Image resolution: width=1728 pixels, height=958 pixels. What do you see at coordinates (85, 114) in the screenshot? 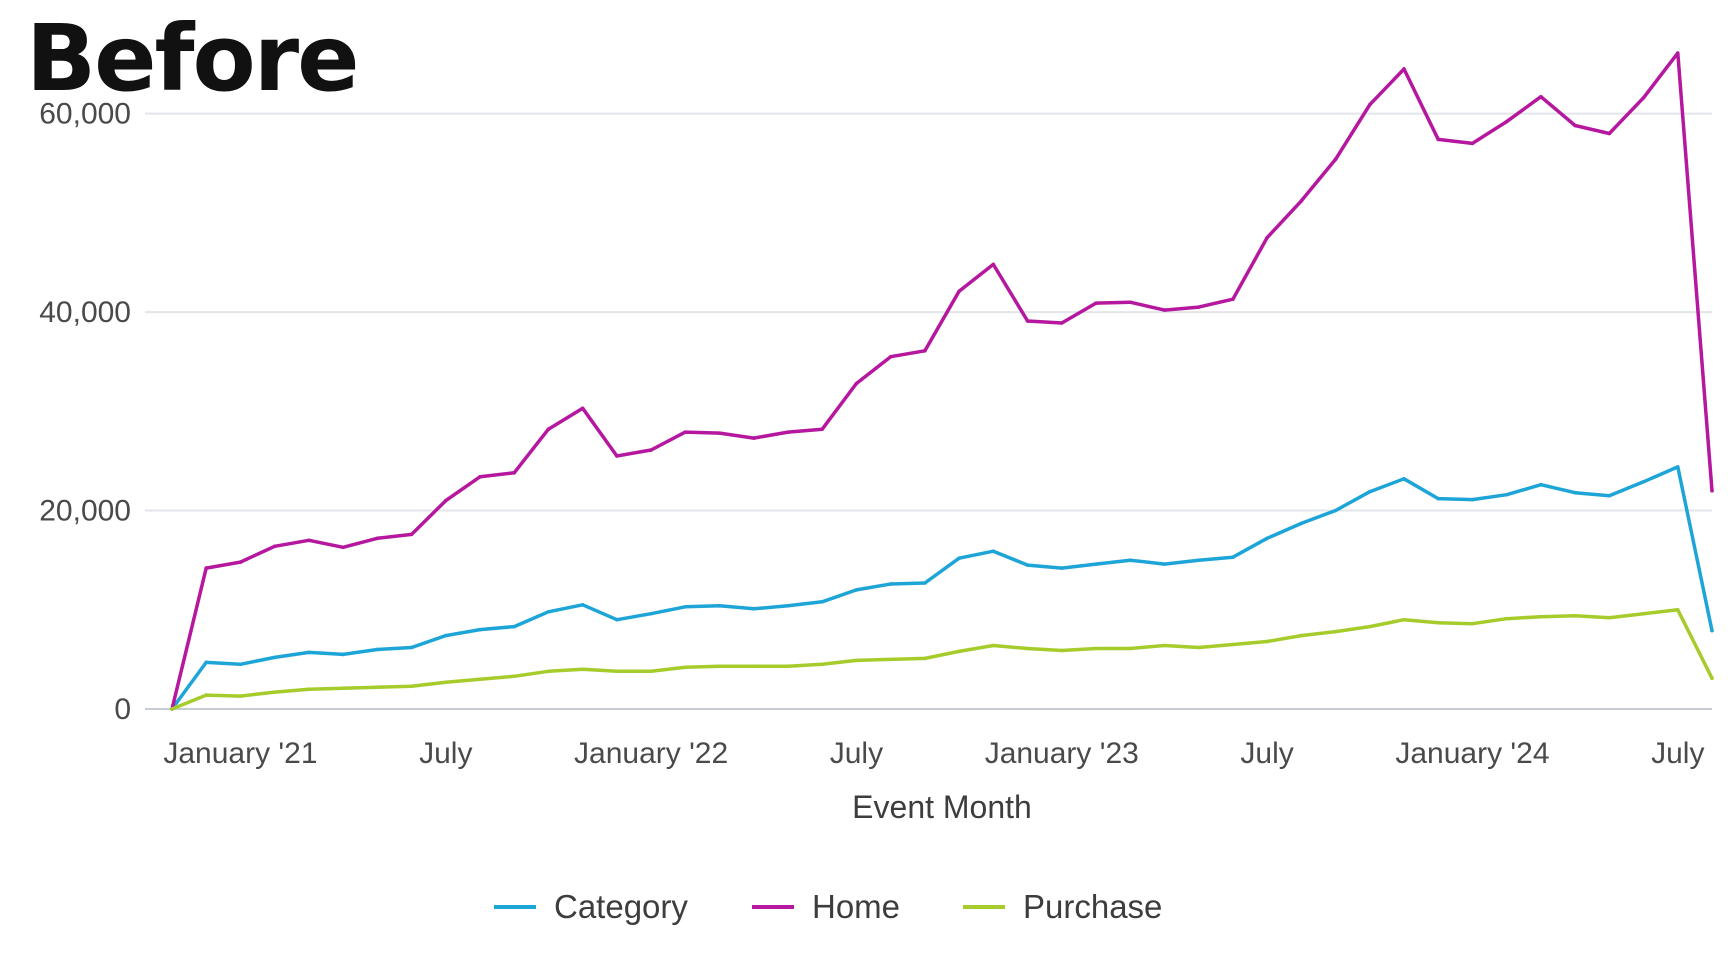
I see `y-tick-label: 60,000` at bounding box center [85, 114].